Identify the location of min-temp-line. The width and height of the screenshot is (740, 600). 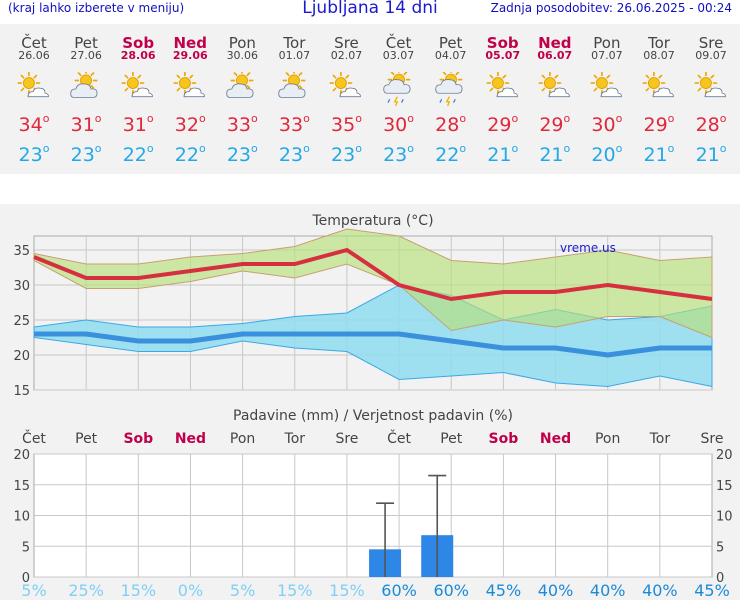
(373, 344).